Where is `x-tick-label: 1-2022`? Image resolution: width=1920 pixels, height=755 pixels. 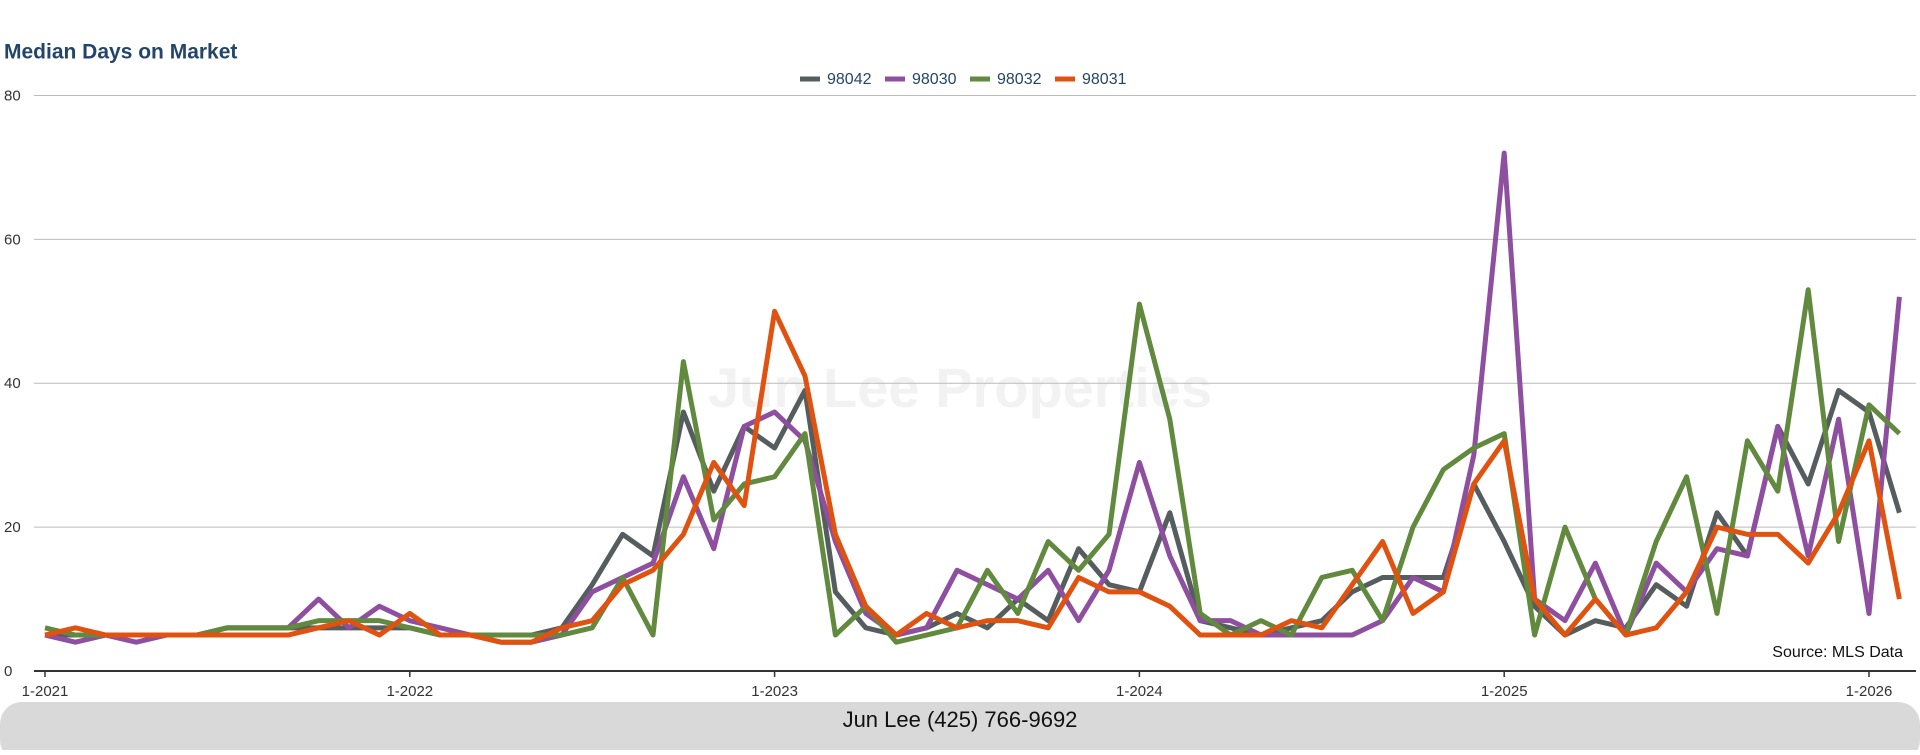 x-tick-label: 1-2022 is located at coordinates (409, 691).